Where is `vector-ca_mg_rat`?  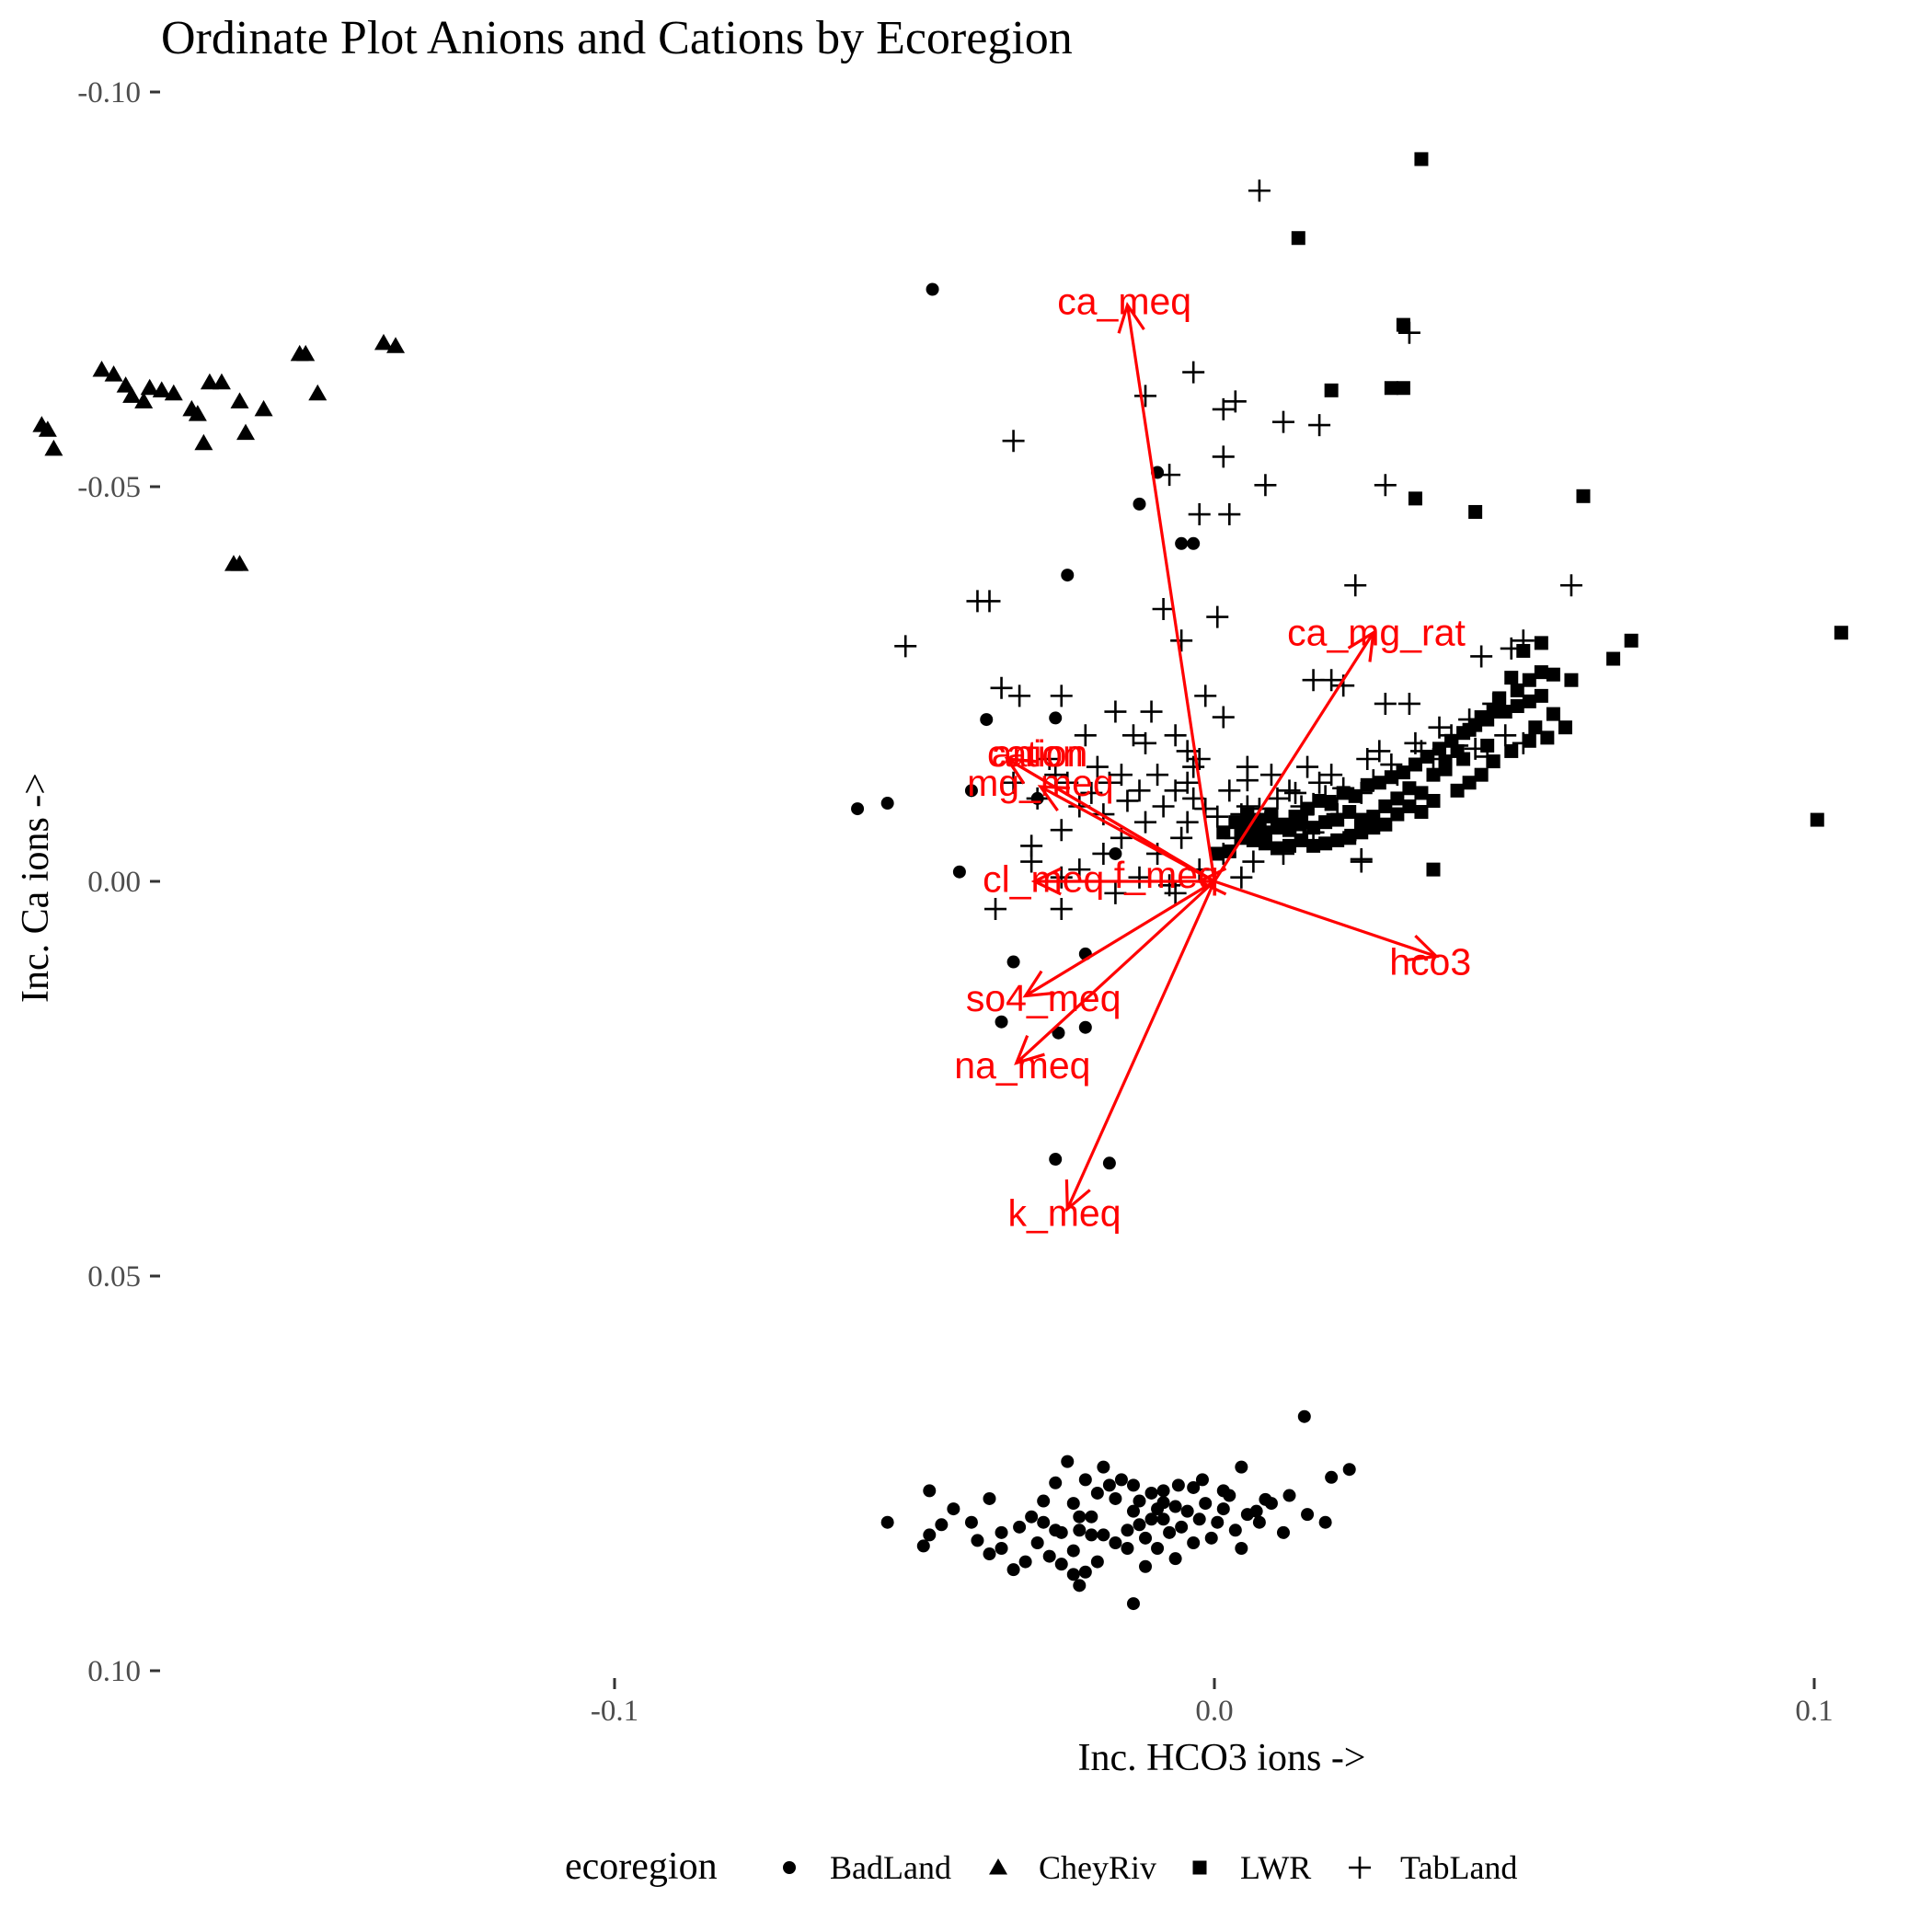 vector-ca_mg_rat is located at coordinates (1294, 756).